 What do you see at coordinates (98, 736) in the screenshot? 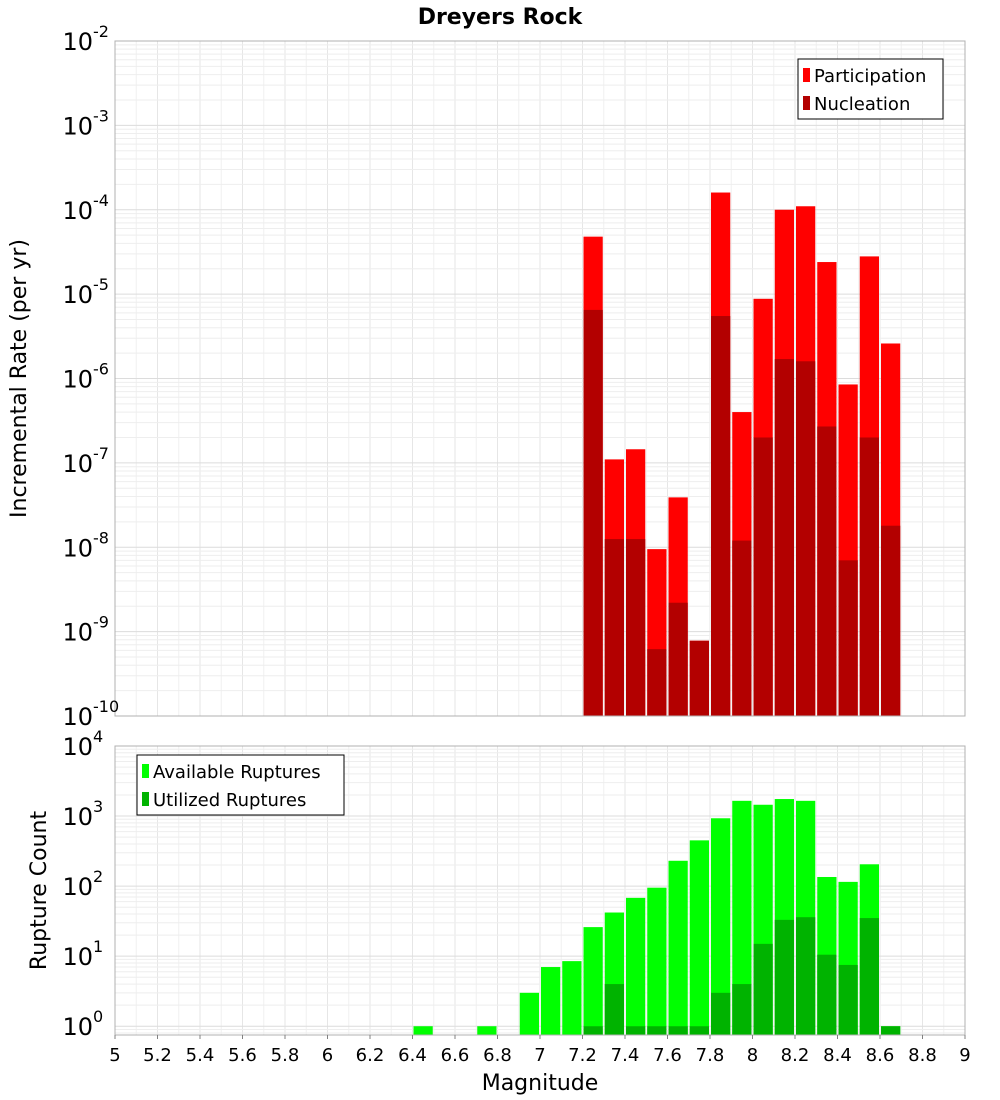
I see `y-tick-exponent: 4` at bounding box center [98, 736].